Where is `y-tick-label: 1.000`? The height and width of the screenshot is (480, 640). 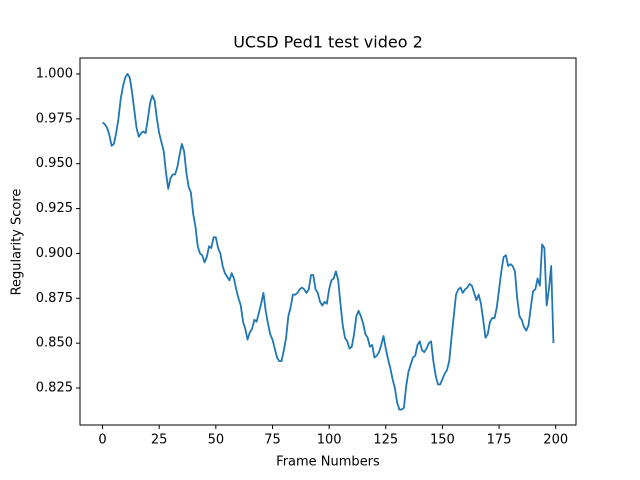 y-tick-label: 1.000 is located at coordinates (54, 73).